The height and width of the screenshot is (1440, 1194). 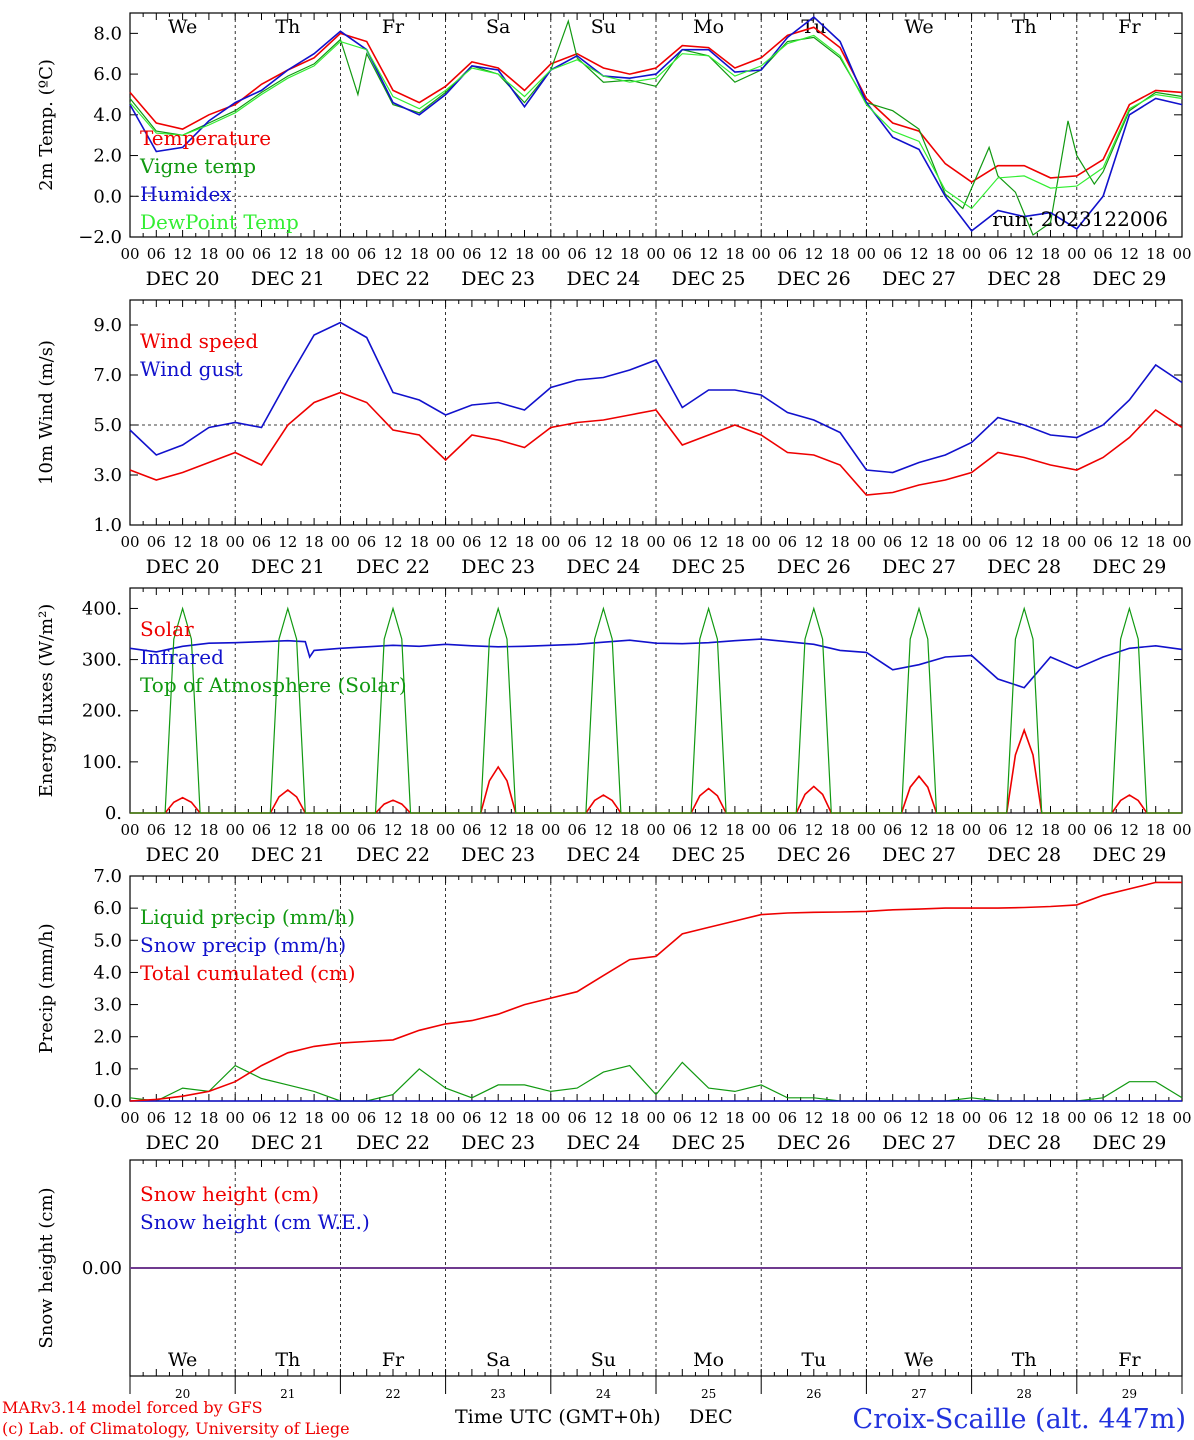 I want to click on x-date-label: DEC 23, so click(x=498, y=855).